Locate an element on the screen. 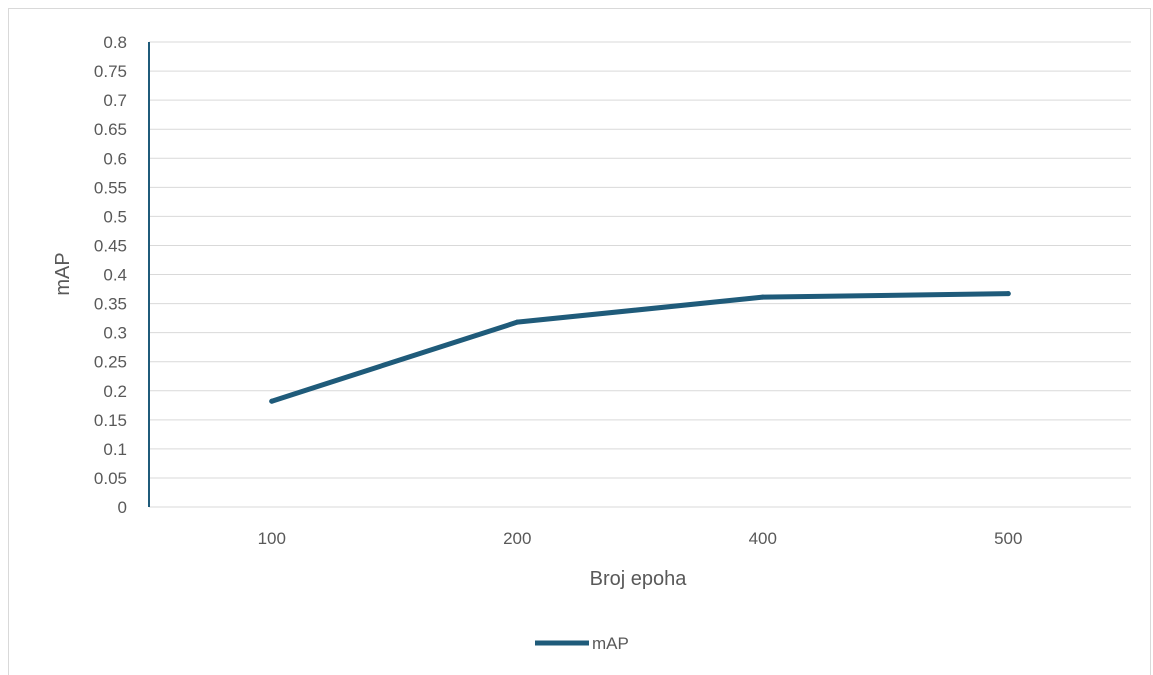 The width and height of the screenshot is (1153, 675). y-tick-label: 0.65 is located at coordinates (110, 129).